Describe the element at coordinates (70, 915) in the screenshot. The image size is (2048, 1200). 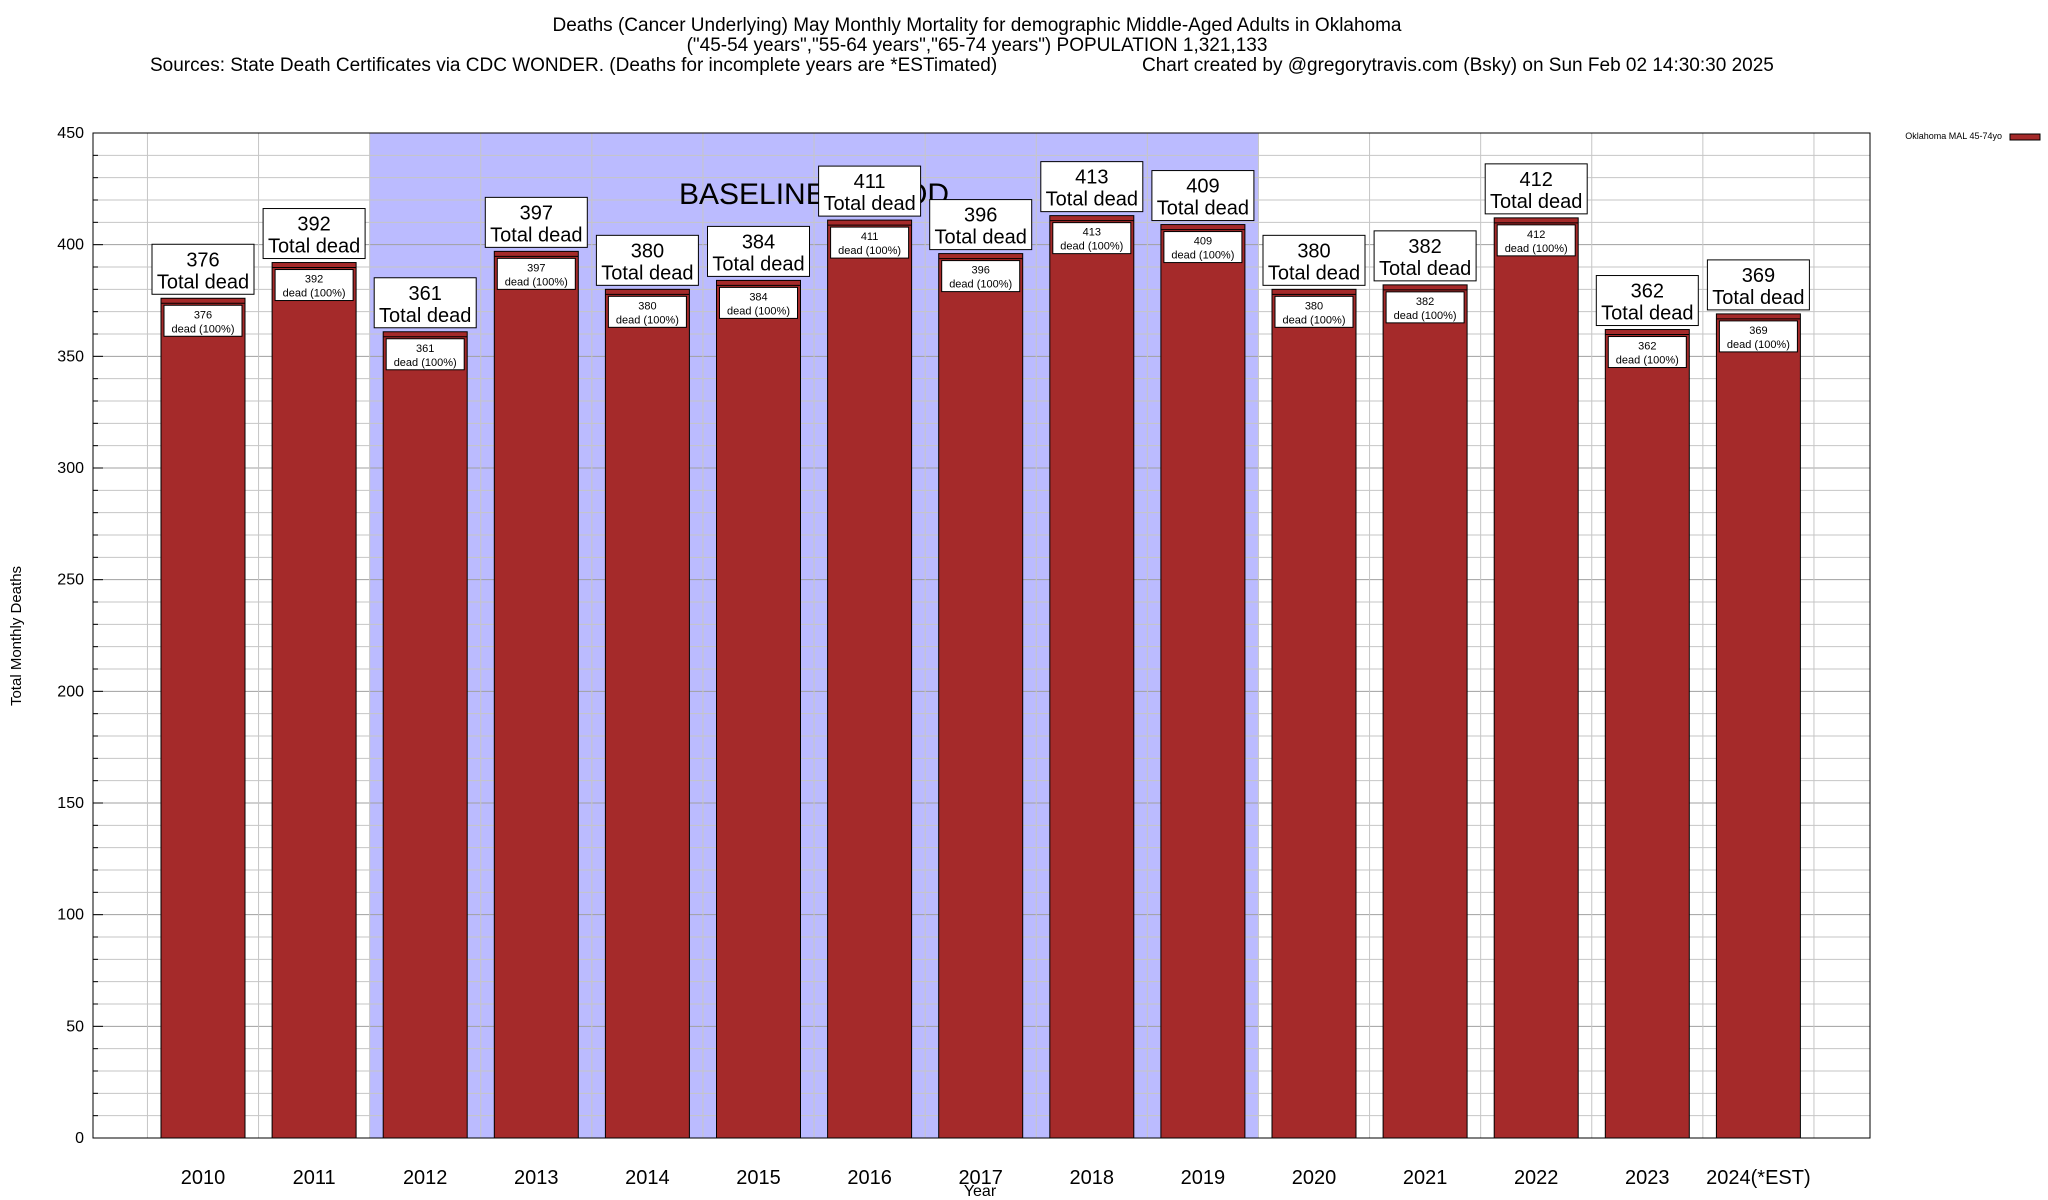
I see `y-tick-label: 100` at that location.